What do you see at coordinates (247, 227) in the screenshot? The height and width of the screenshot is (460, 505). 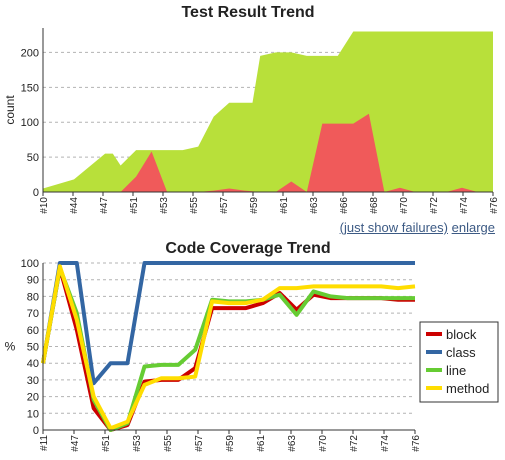 I see `chart-links: (just show failures) enlarge` at bounding box center [247, 227].